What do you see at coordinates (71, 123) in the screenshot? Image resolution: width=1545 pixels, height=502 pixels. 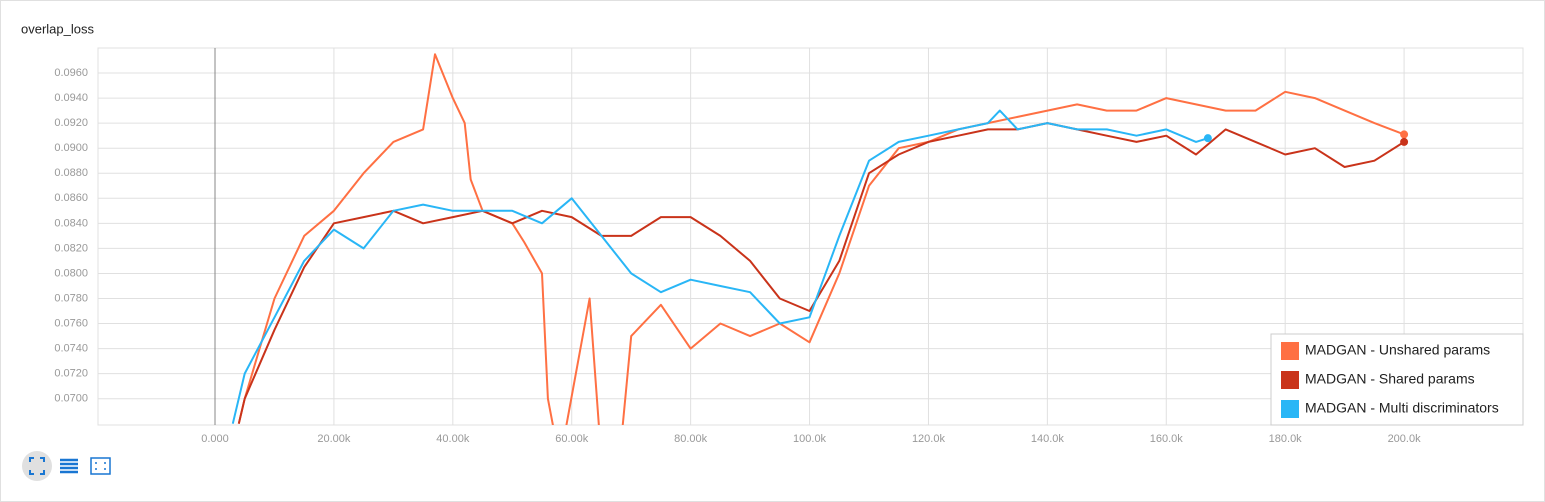 I see `y-tick-label: 0.0920` at bounding box center [71, 123].